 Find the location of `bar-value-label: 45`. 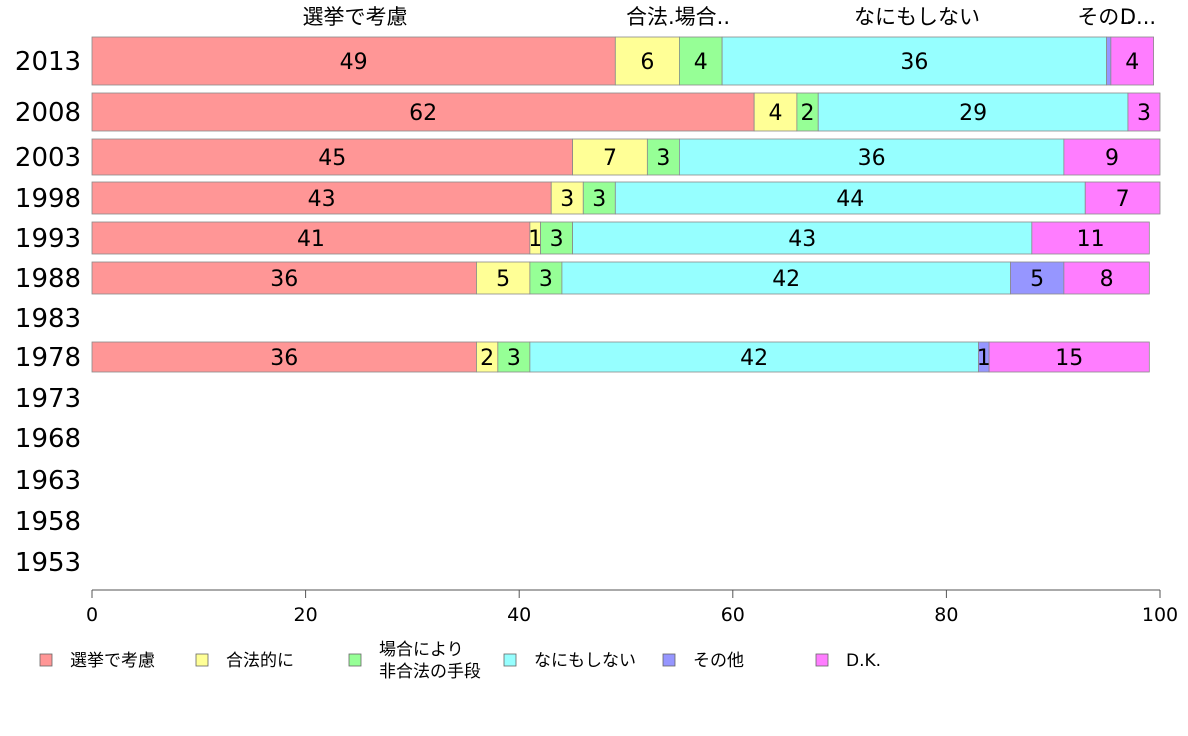

bar-value-label: 45 is located at coordinates (332, 158).